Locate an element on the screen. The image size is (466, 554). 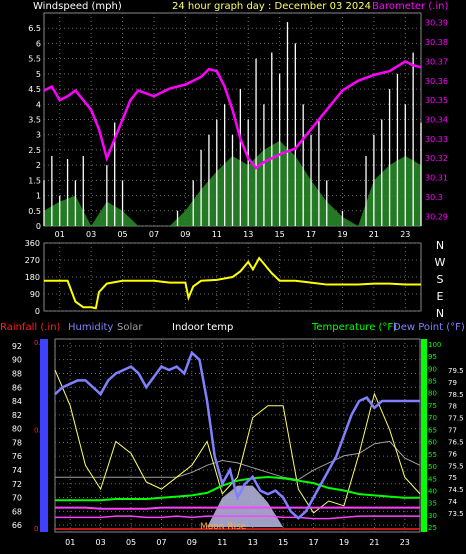
barometer-tick-label: 30.38 is located at coordinates (436, 42).